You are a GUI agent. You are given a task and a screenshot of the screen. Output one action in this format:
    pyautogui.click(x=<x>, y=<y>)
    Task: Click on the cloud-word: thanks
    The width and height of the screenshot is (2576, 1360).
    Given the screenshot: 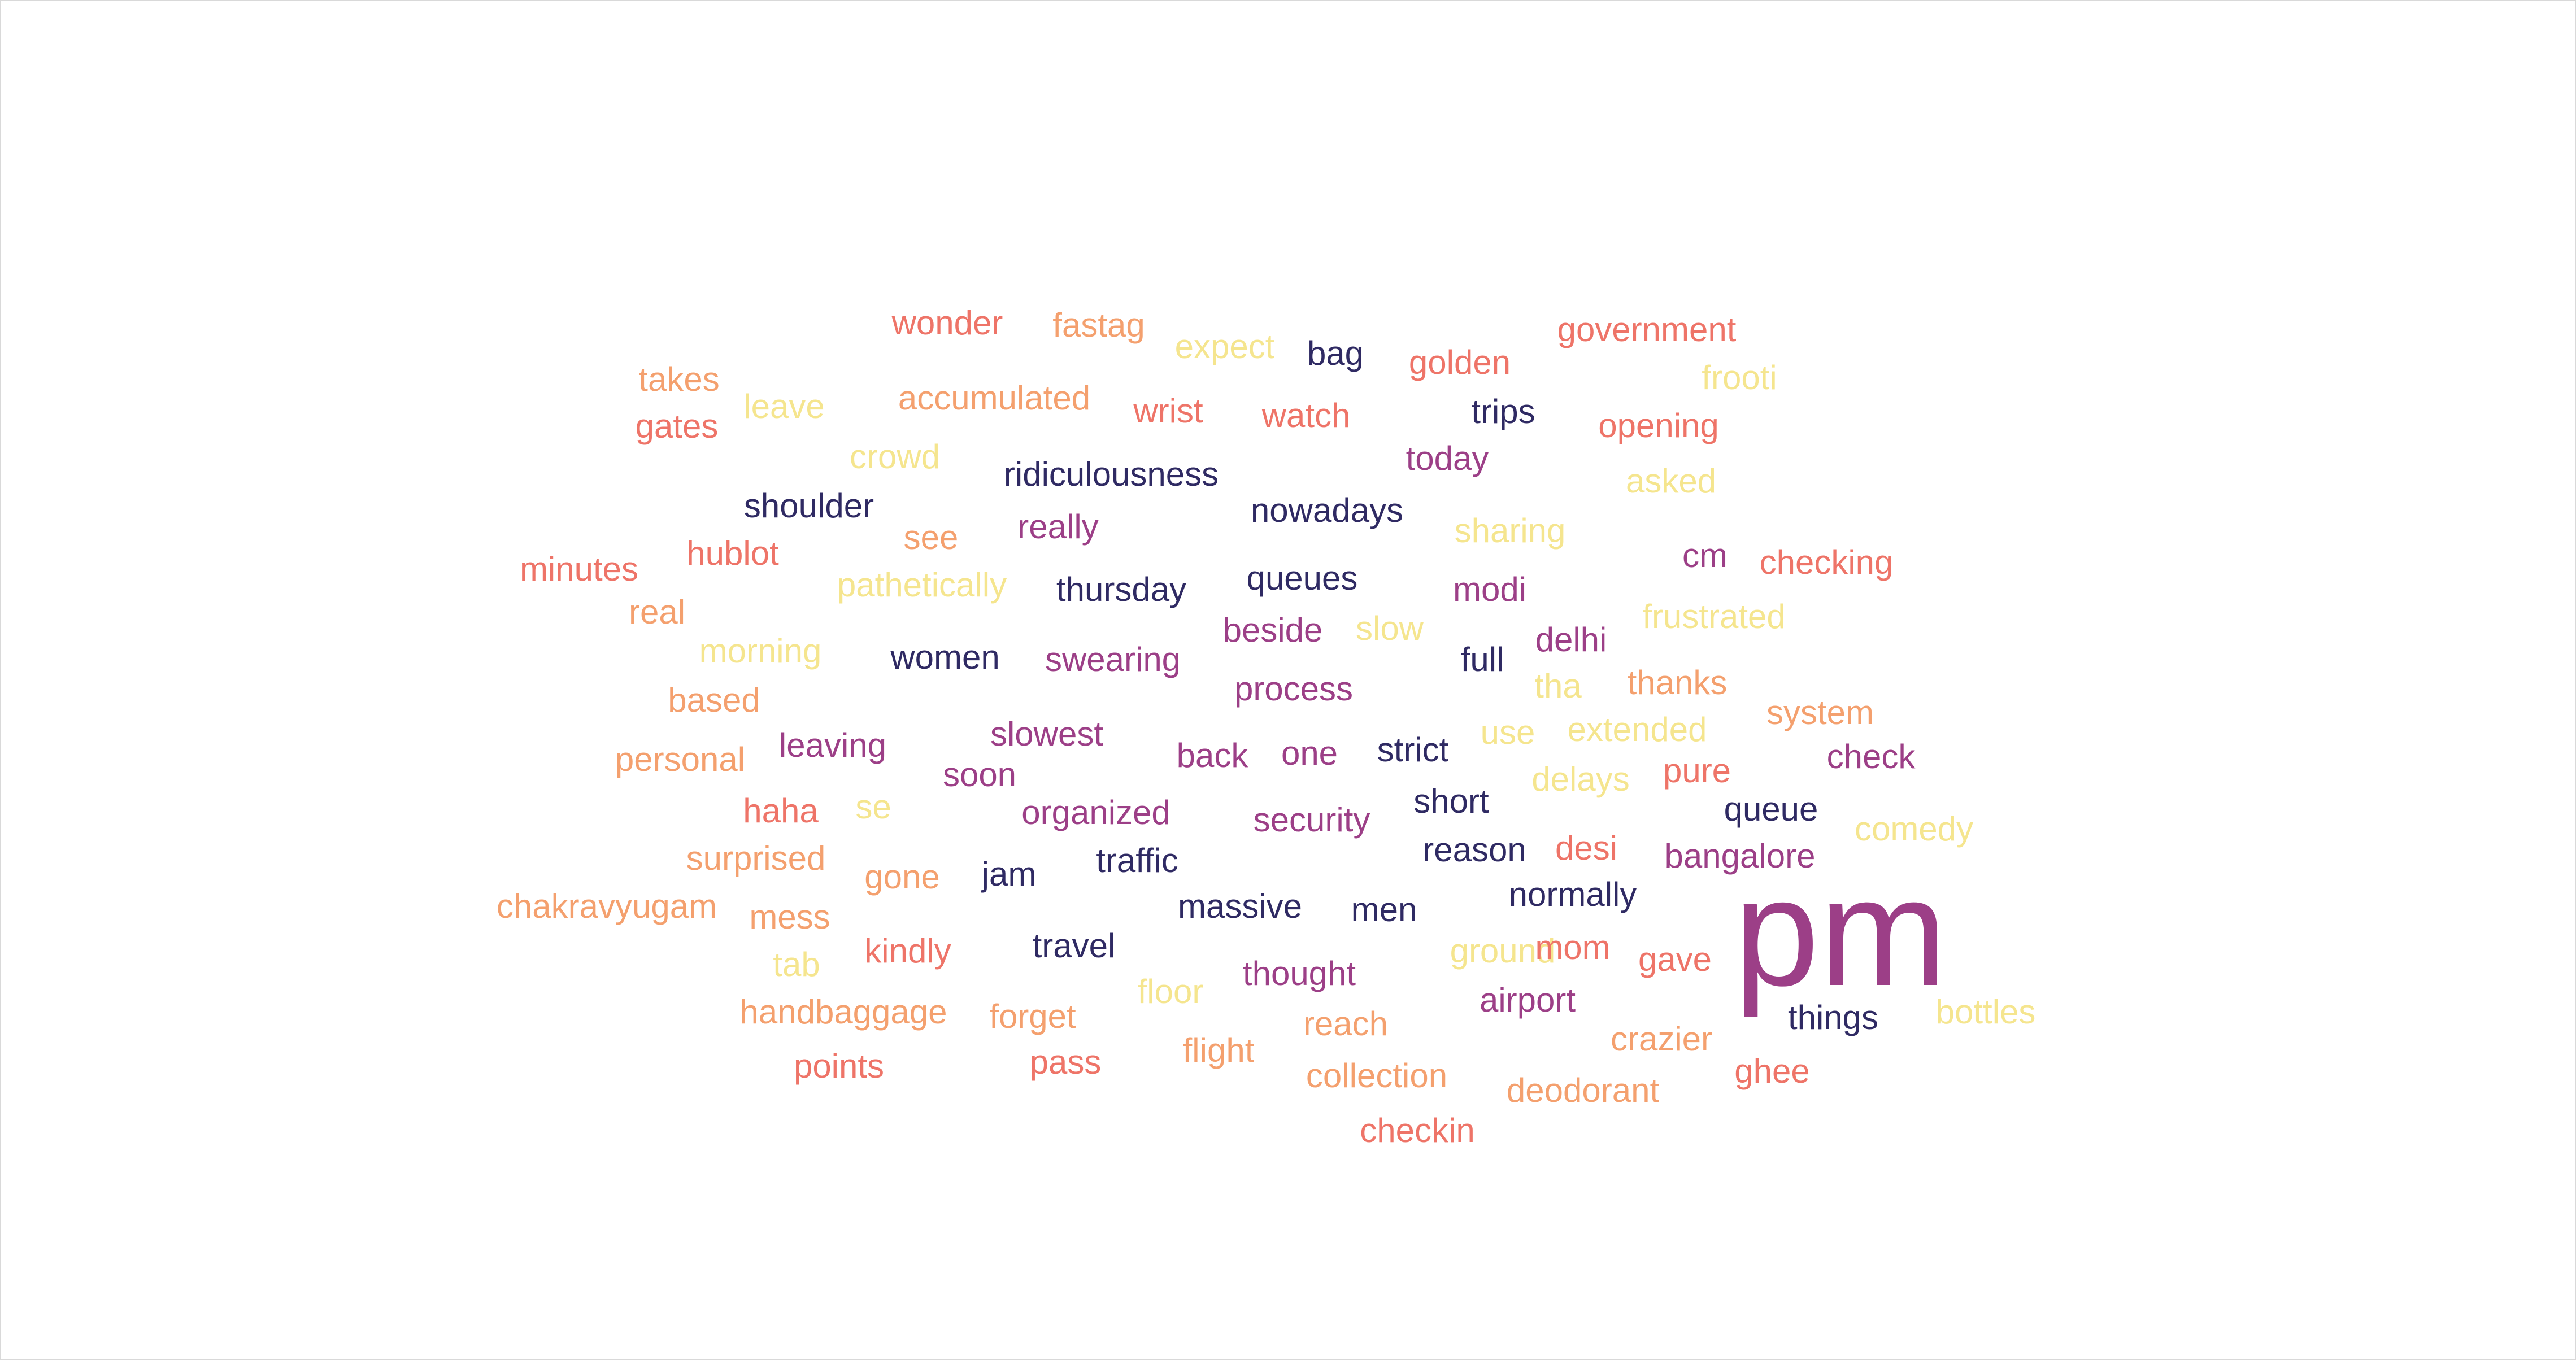 What is the action you would take?
    pyautogui.click(x=1677, y=682)
    